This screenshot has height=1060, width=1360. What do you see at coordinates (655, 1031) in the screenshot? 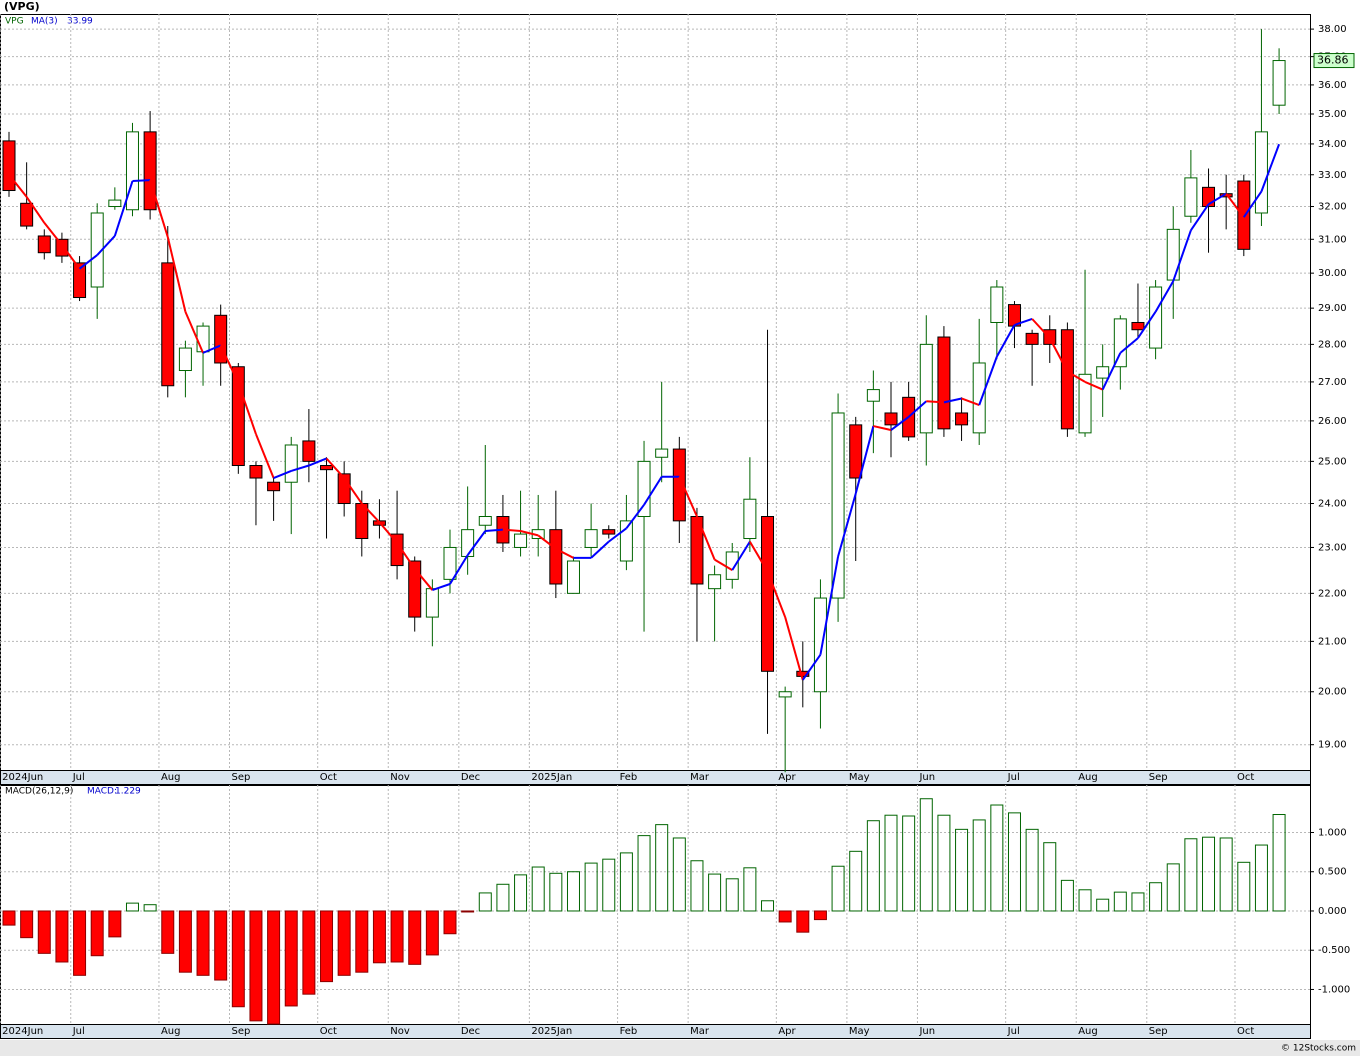
I see `x-axis-strip` at bounding box center [655, 1031].